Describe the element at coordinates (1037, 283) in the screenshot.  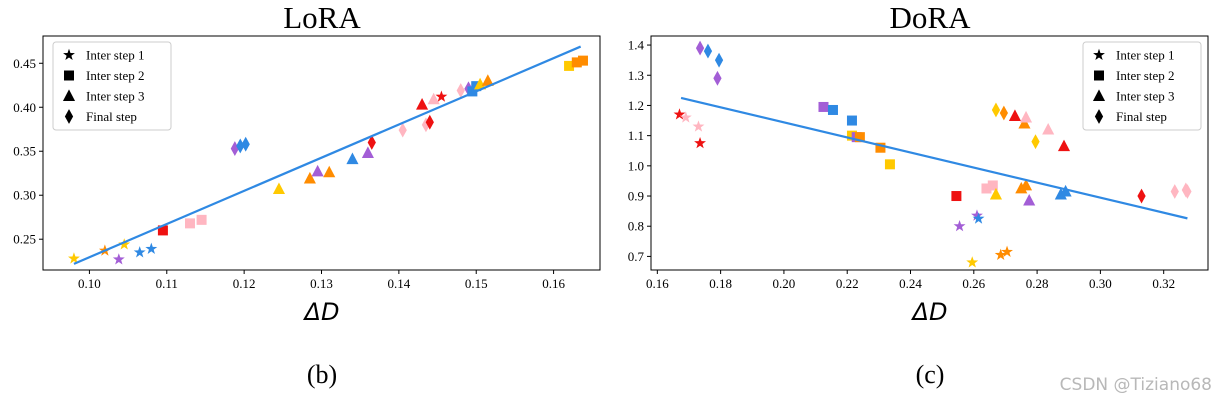
I see `x-tick-label: 0.28` at that location.